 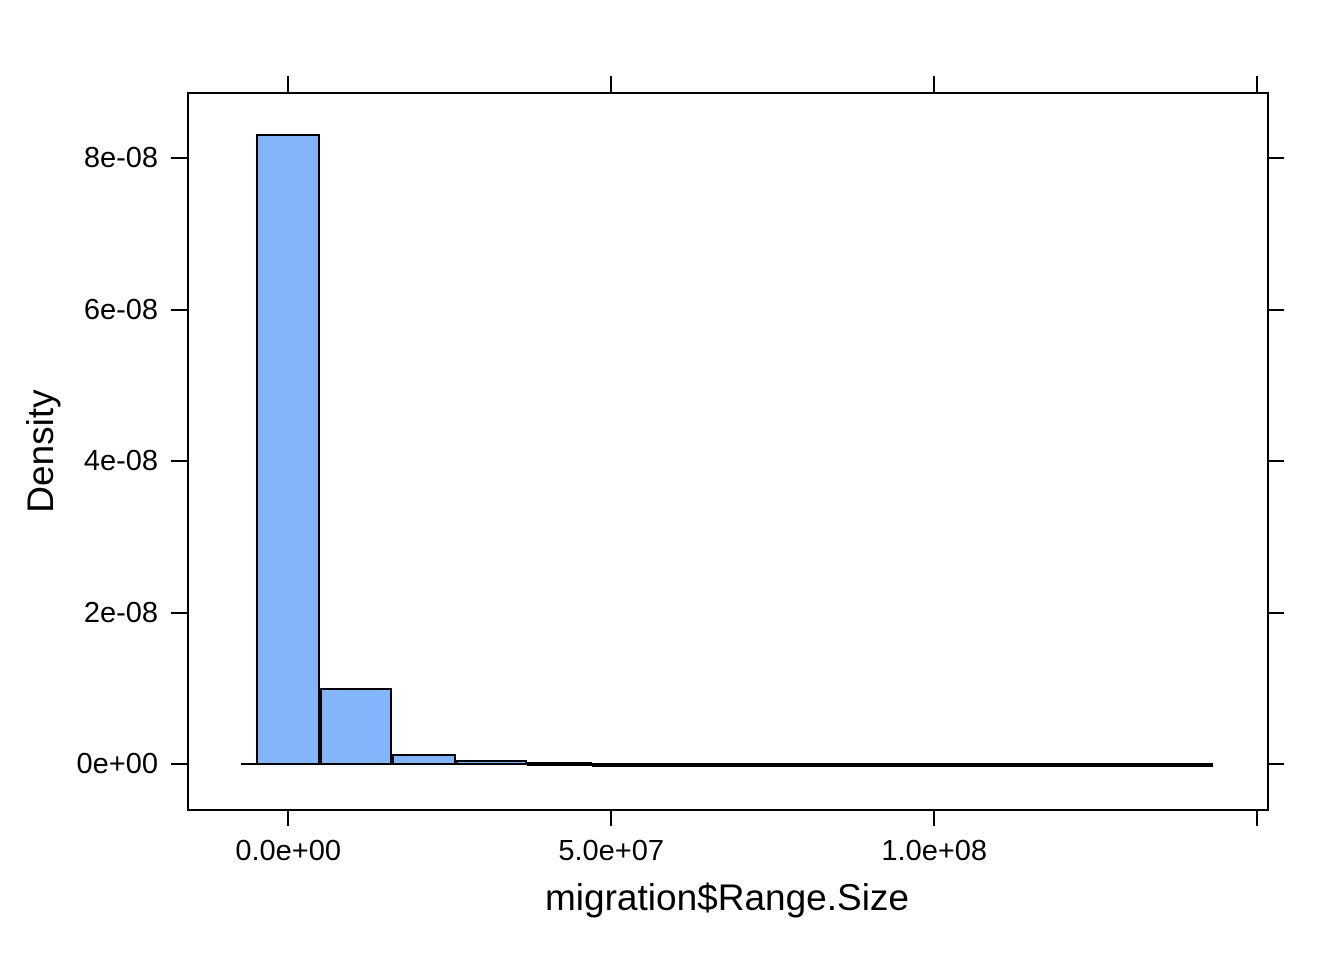 I want to click on y-tick-label: 8e-08, so click(x=120, y=158).